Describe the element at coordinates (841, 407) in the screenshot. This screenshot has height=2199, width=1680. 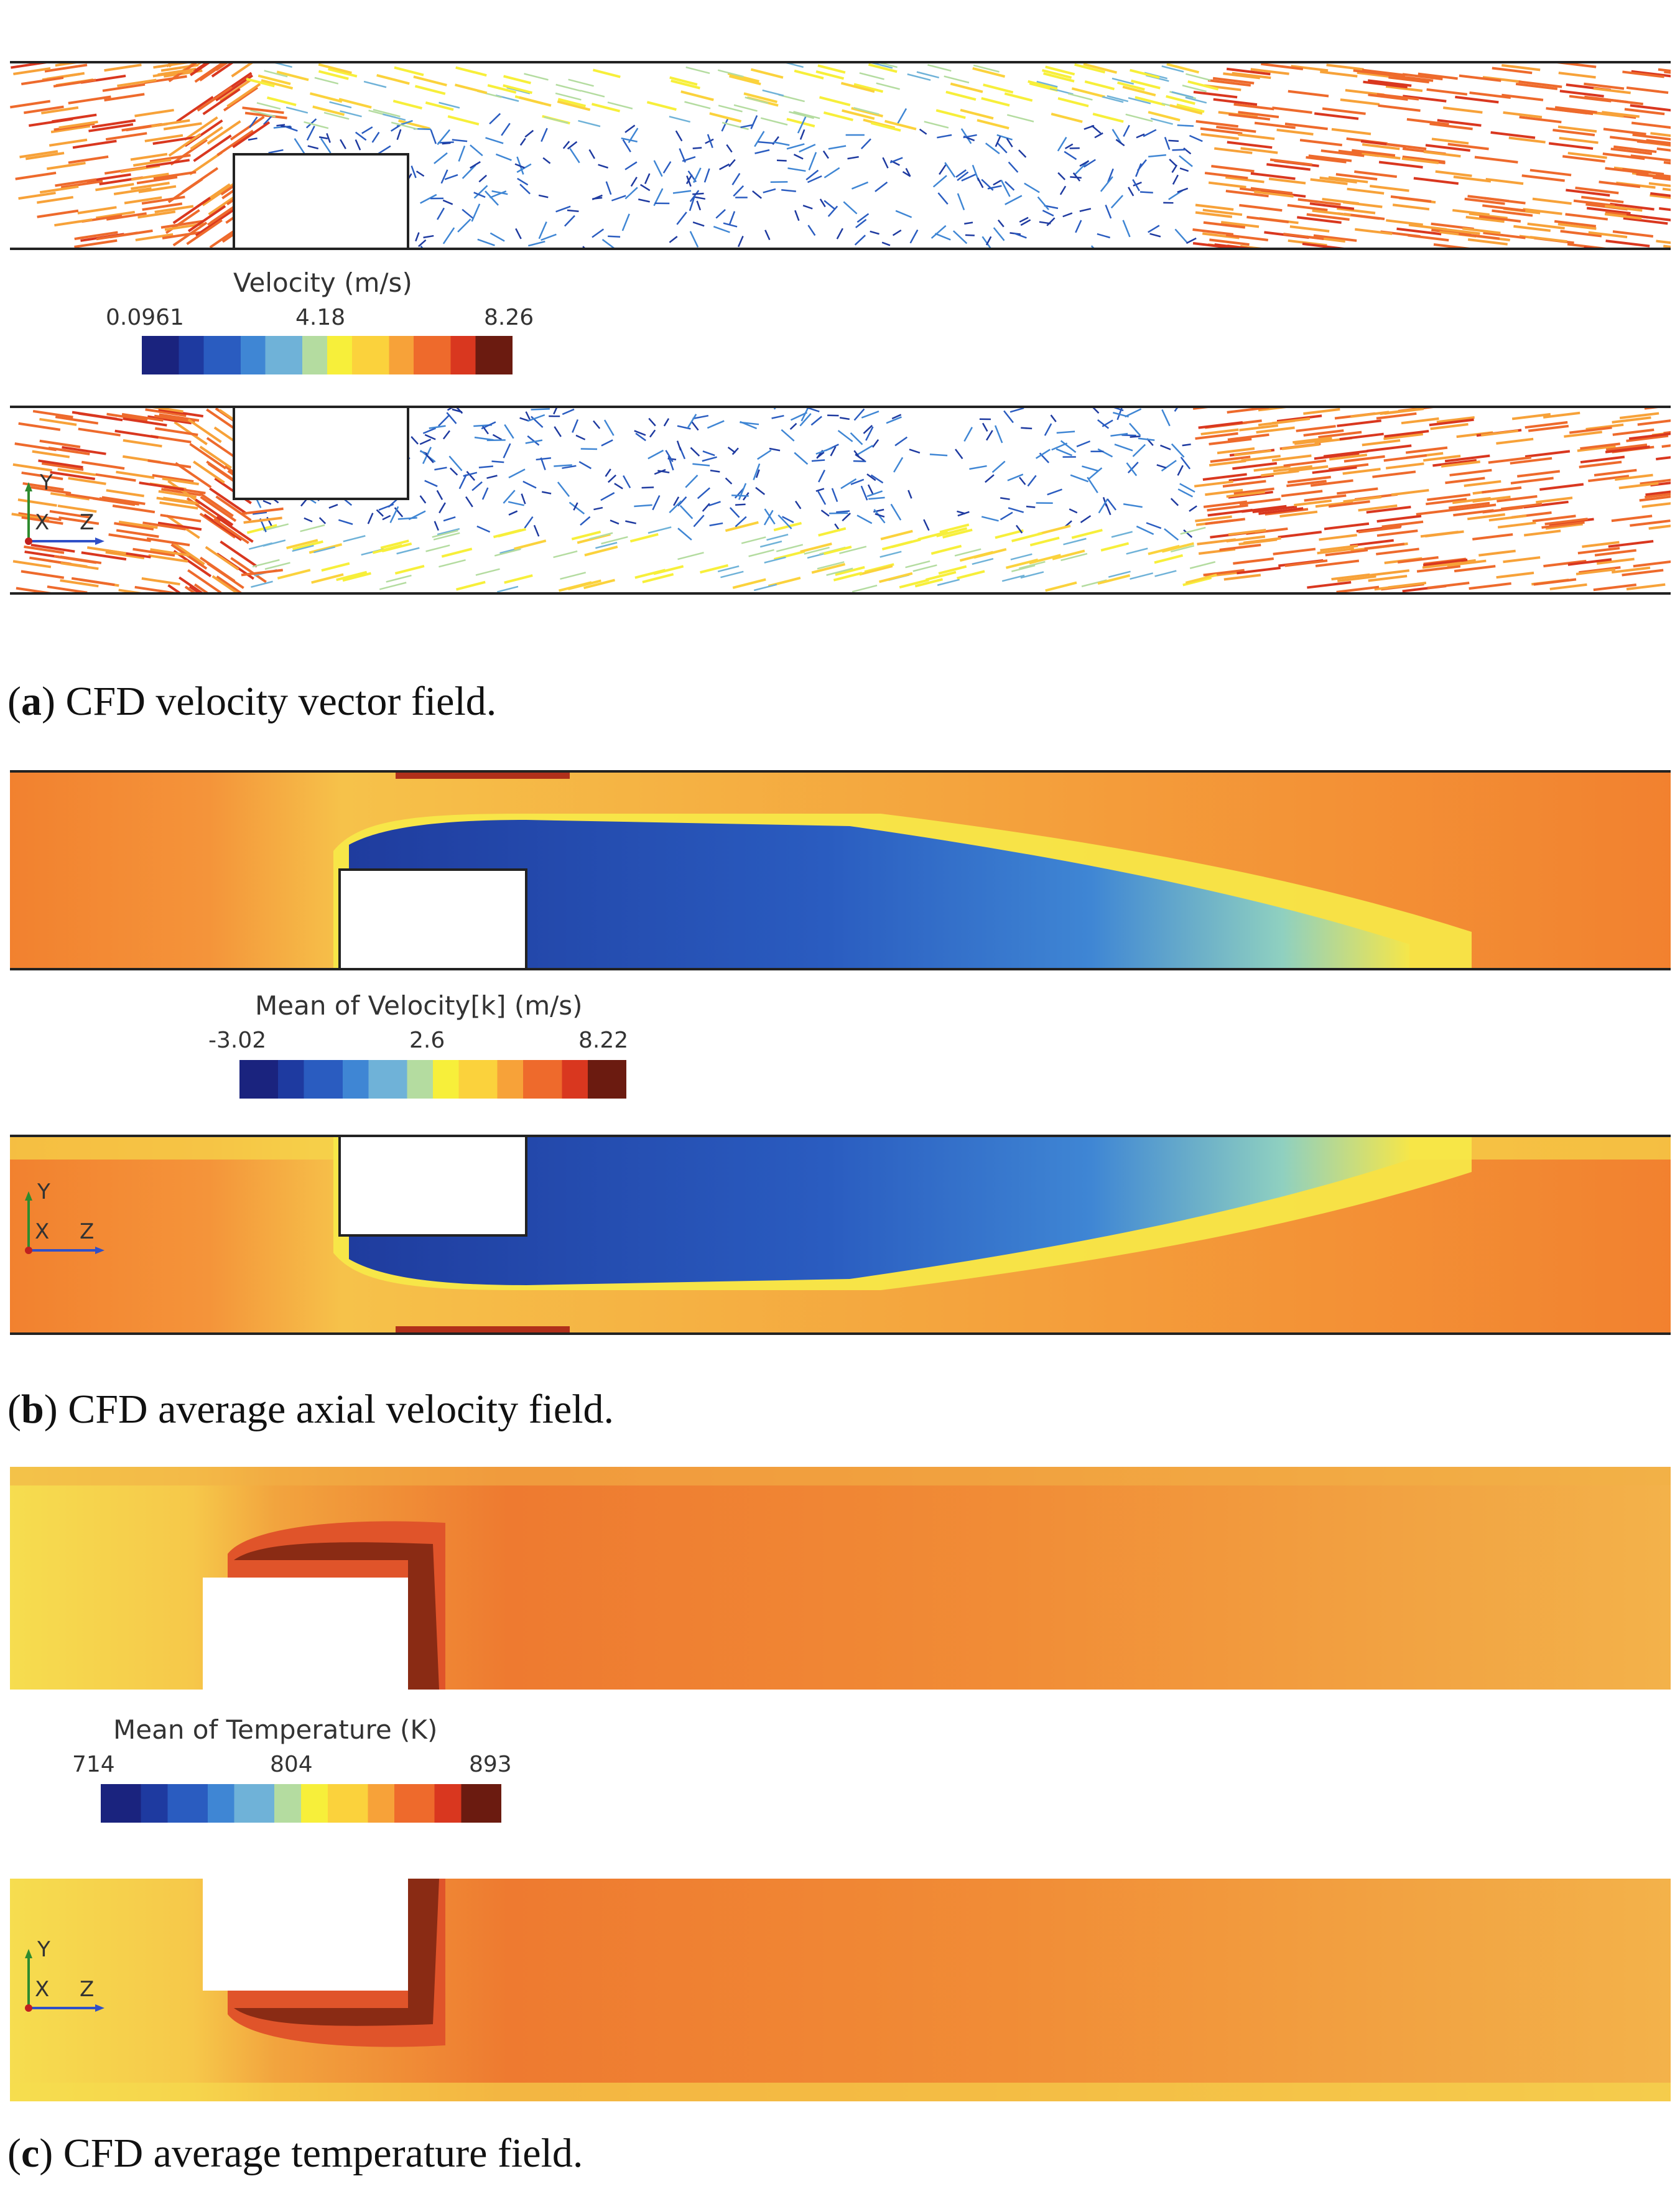
I see `channel-wall` at that location.